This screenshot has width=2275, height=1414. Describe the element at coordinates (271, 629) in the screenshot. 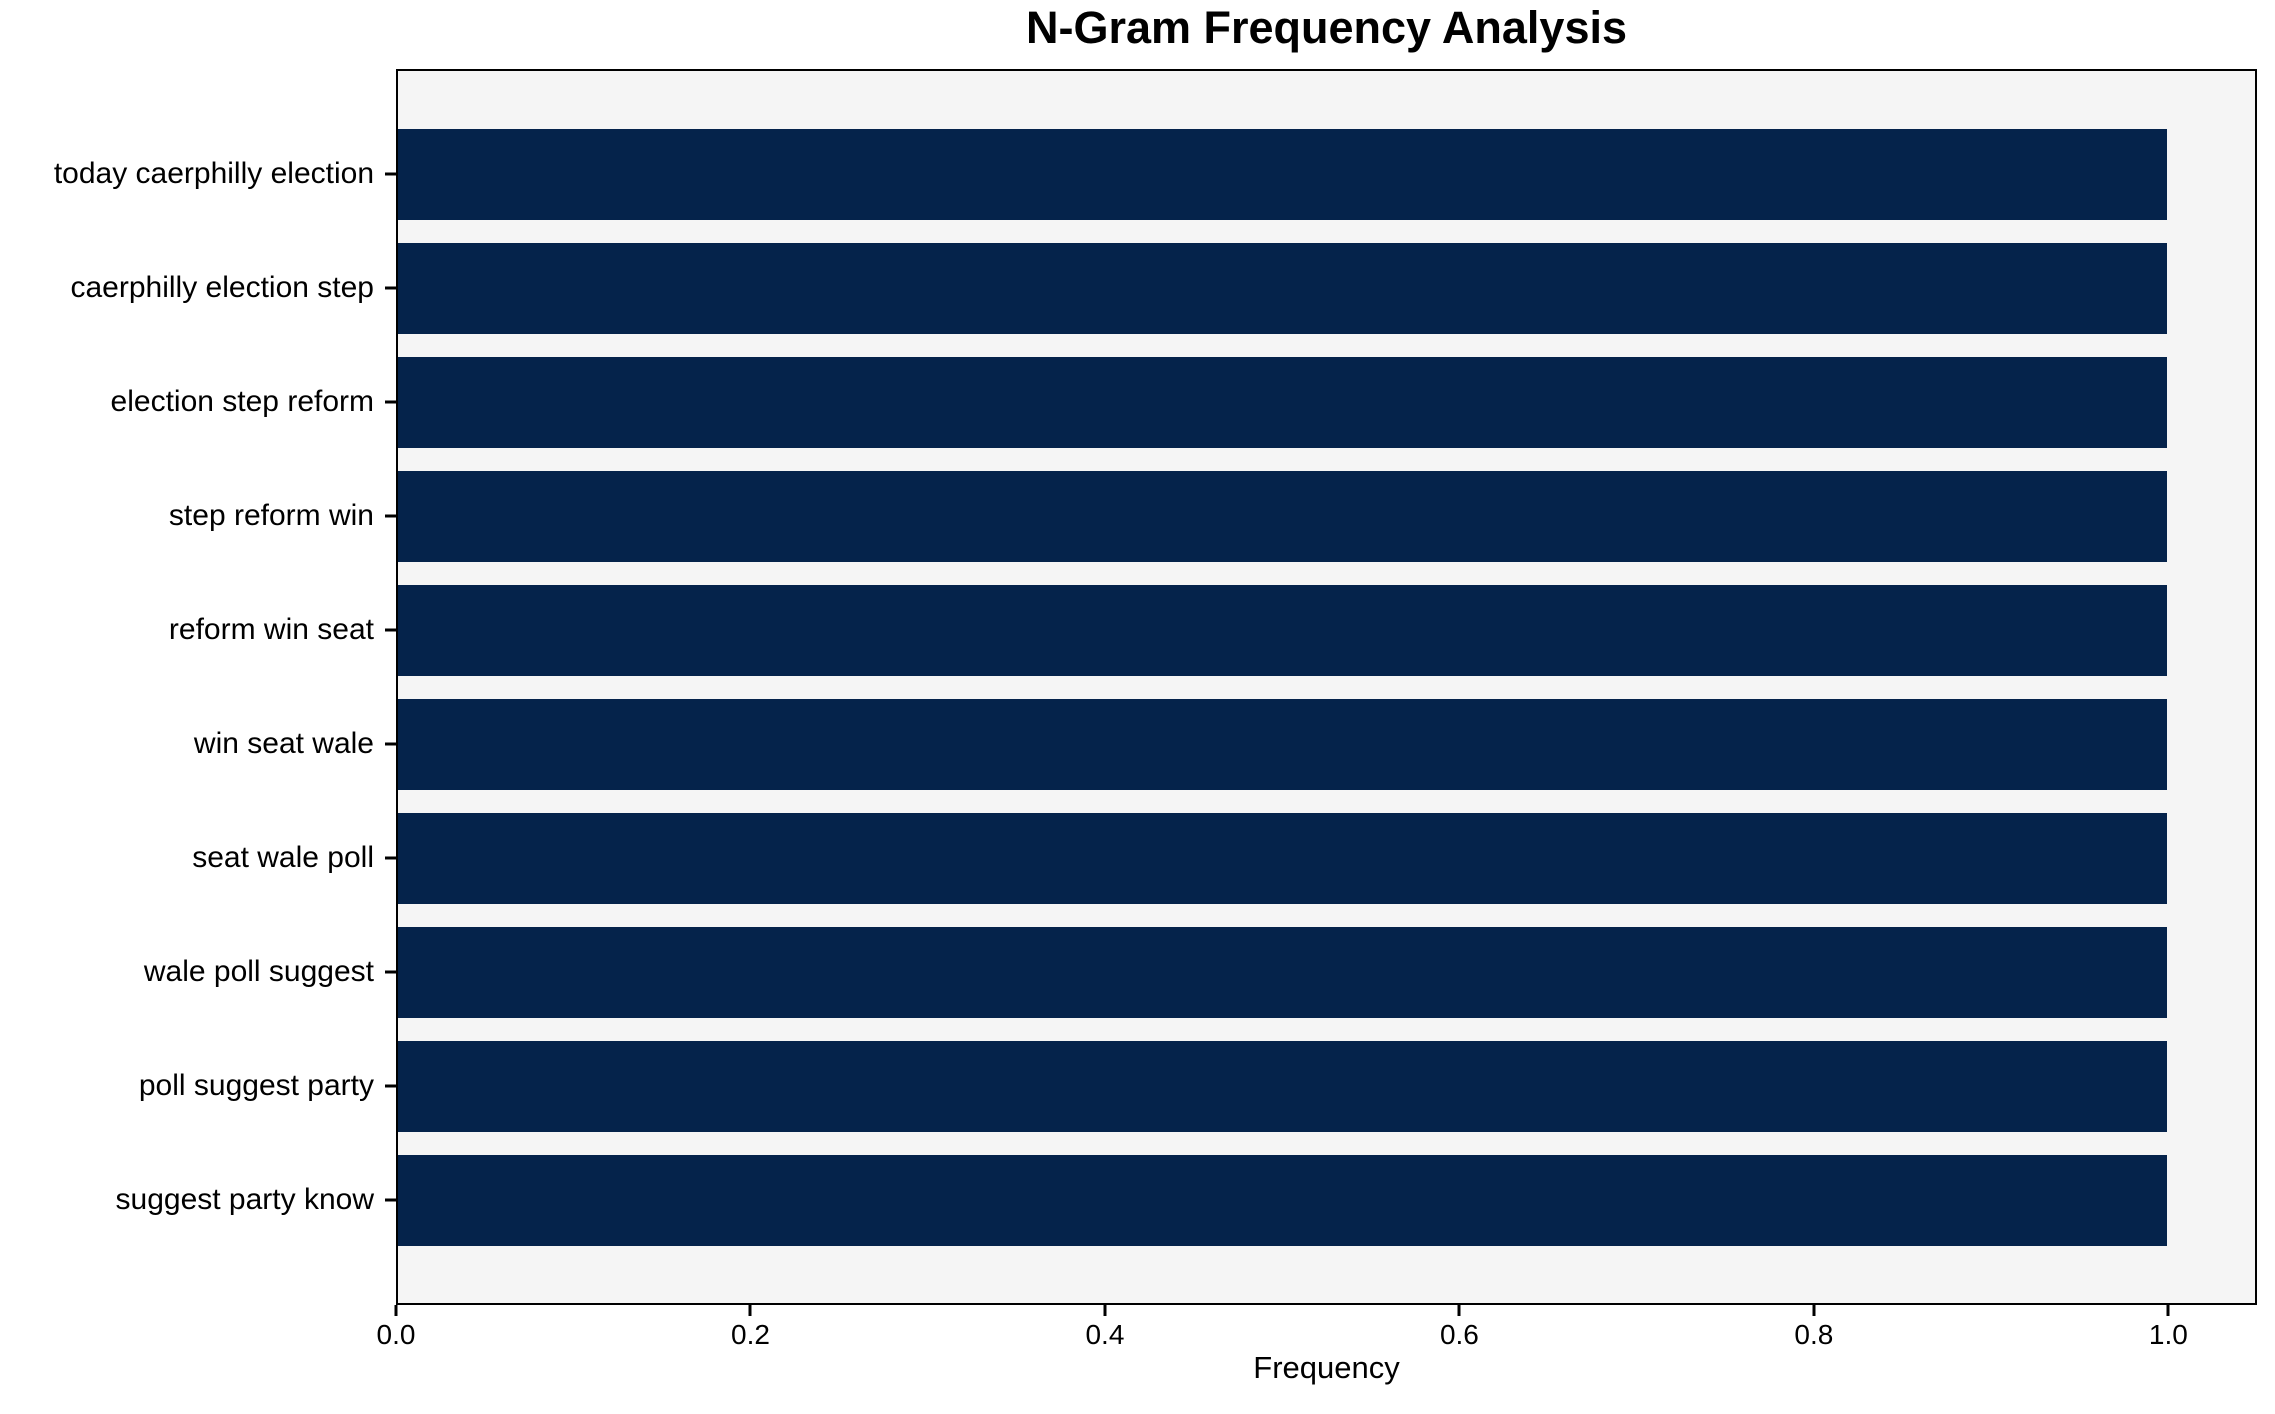

I see `y-tick-label: reform win seat` at that location.